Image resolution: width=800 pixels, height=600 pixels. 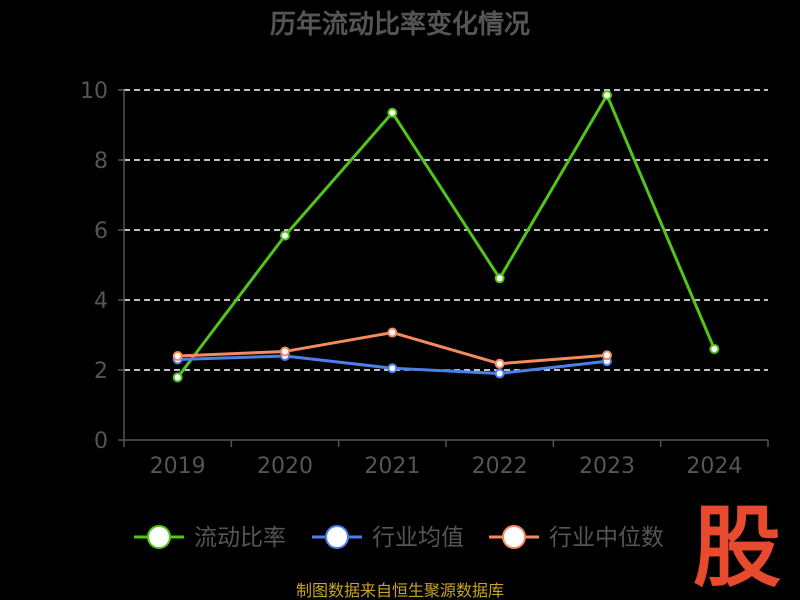 I want to click on y-tick-label: 6, so click(x=101, y=231).